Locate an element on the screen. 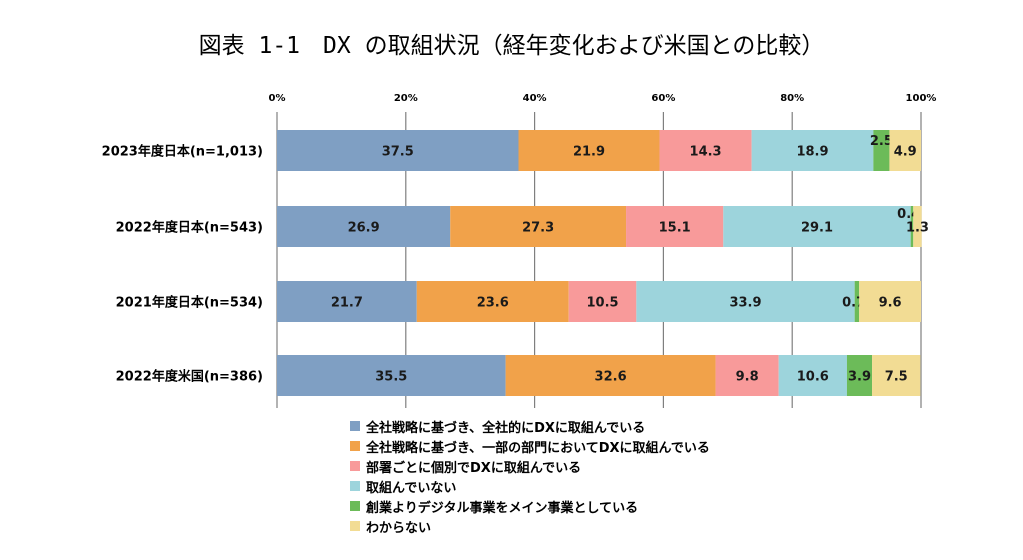  legend-label: わからない is located at coordinates (399, 528).